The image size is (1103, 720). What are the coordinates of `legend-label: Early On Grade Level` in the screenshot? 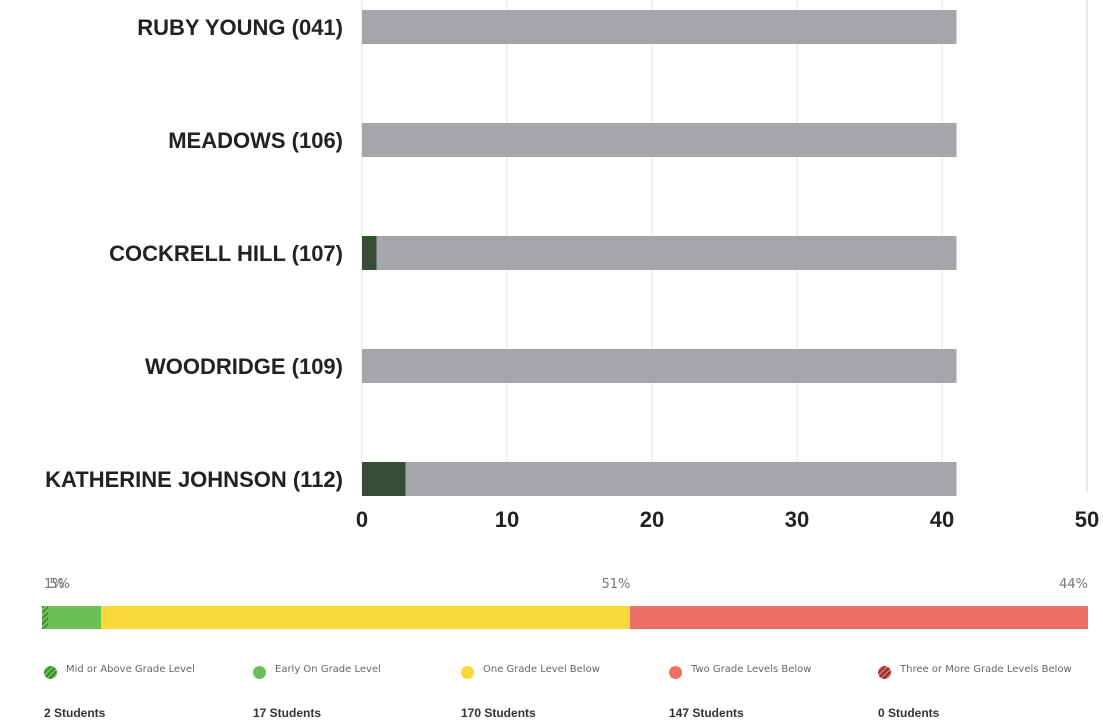 It's located at (328, 669).